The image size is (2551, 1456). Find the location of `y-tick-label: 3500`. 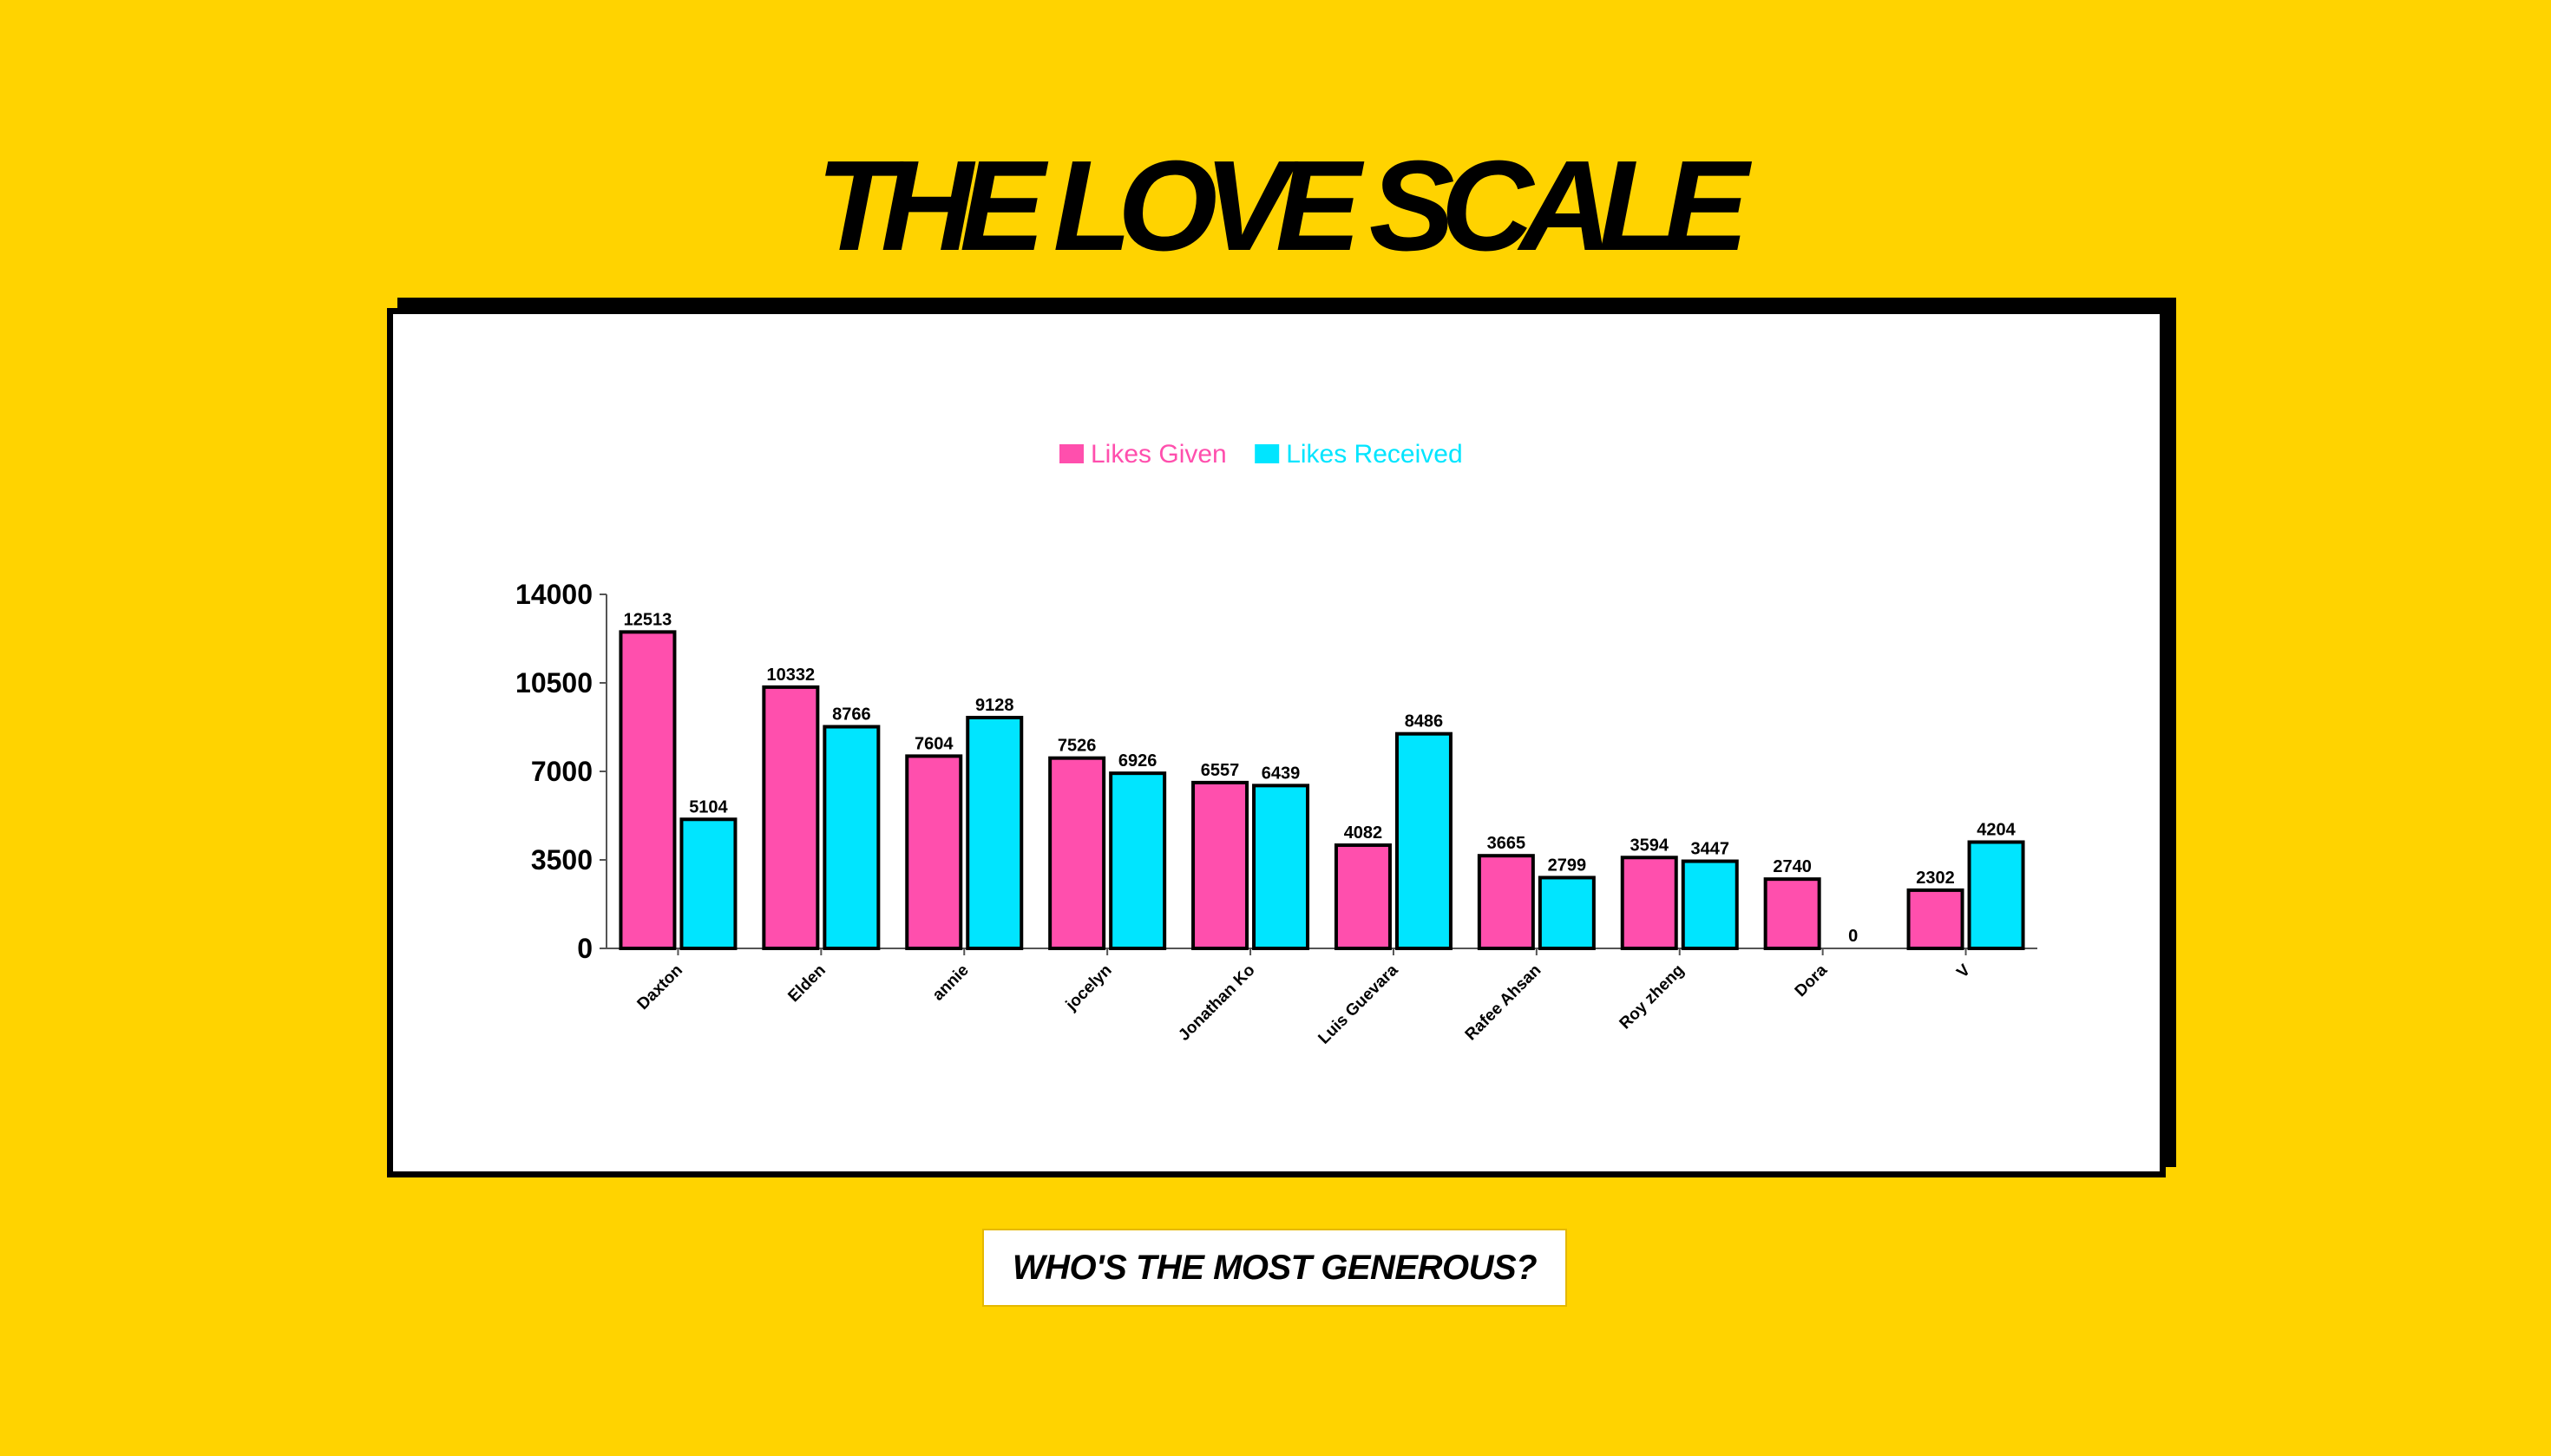

y-tick-label: 3500 is located at coordinates (562, 860).